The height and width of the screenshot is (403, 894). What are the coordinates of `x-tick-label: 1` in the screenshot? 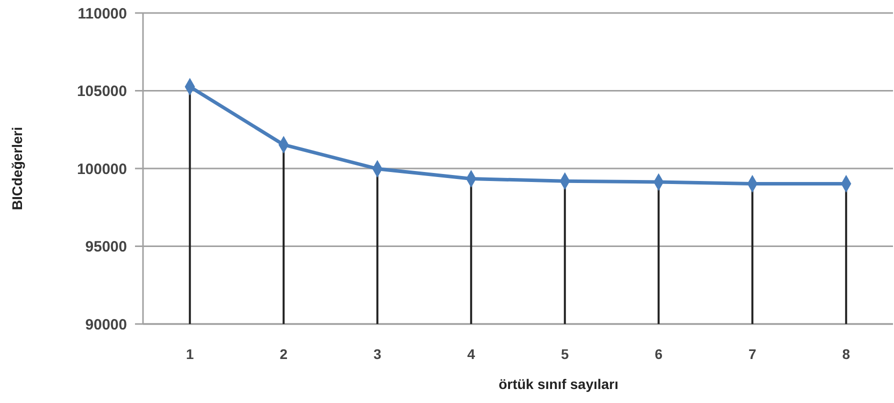 It's located at (190, 354).